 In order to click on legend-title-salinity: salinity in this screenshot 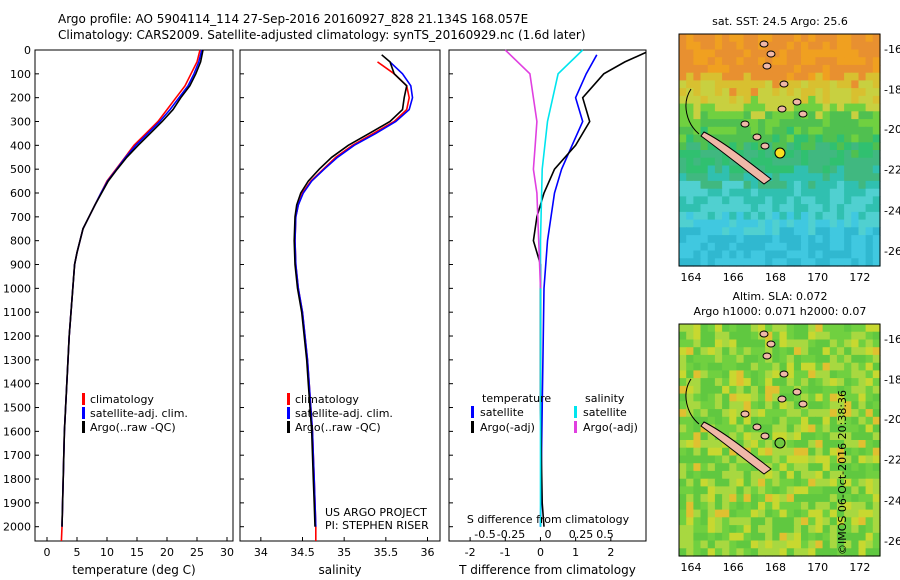, I will do `click(605, 398)`.